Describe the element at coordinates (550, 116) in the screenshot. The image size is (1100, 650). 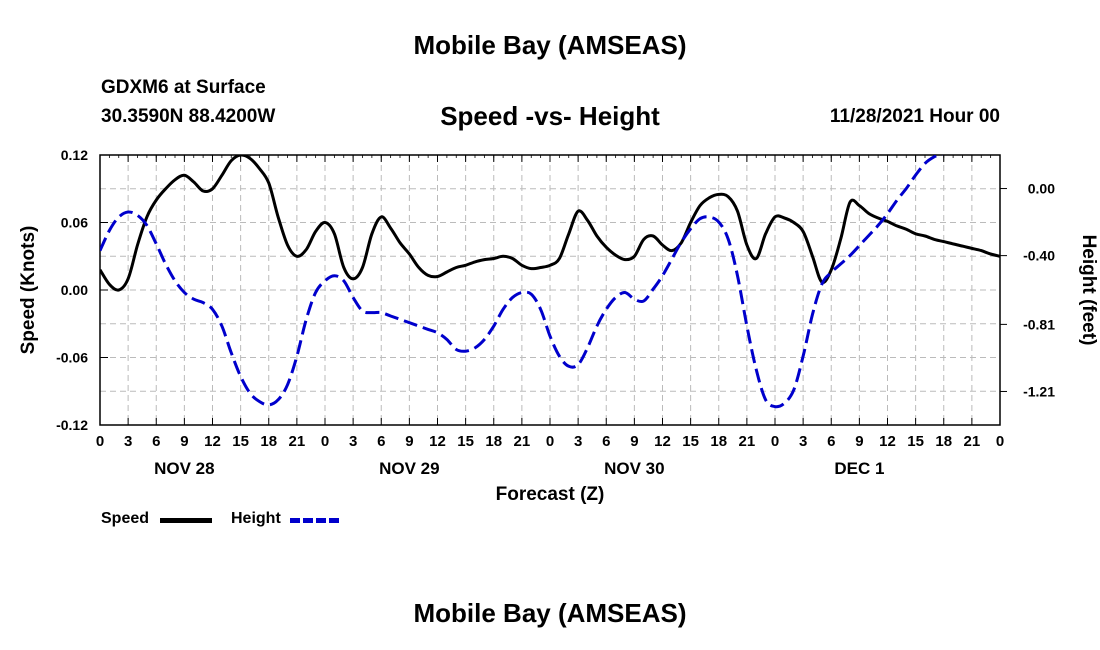
I see `chart-subtitle: Speed -vs- Height` at that location.